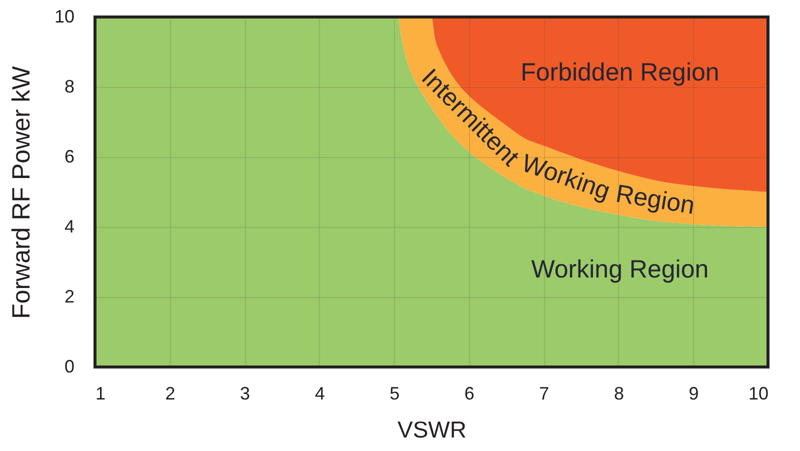 The height and width of the screenshot is (451, 800). What do you see at coordinates (69, 86) in the screenshot?
I see `y-tick-label: 8` at bounding box center [69, 86].